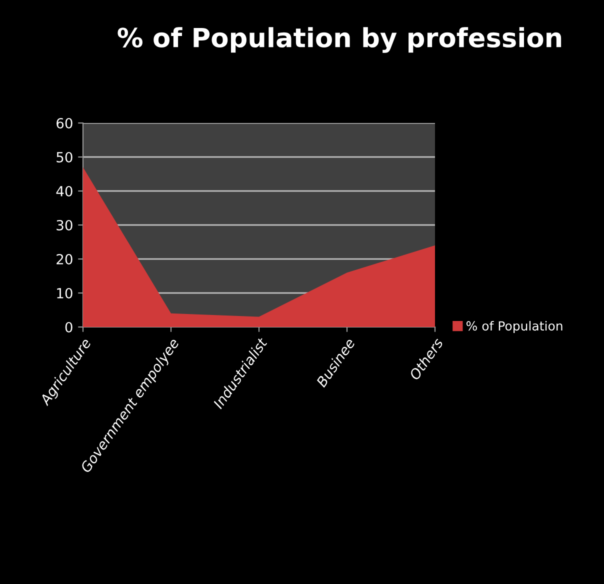  I want to click on y-tick-label: 20, so click(64, 259).